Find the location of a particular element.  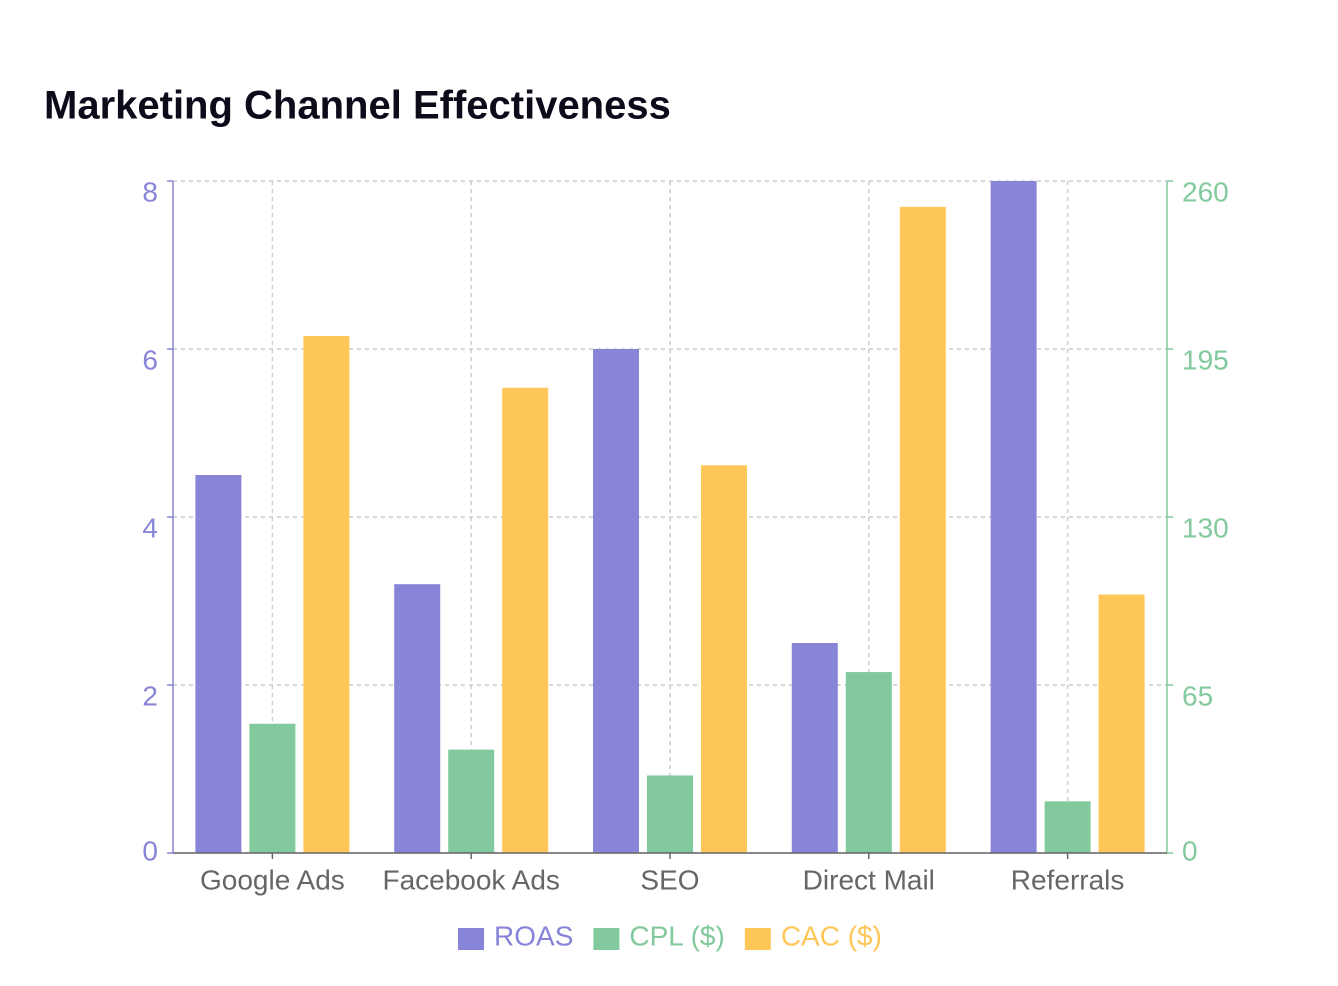

legend-label: CAC ($) is located at coordinates (831, 935).